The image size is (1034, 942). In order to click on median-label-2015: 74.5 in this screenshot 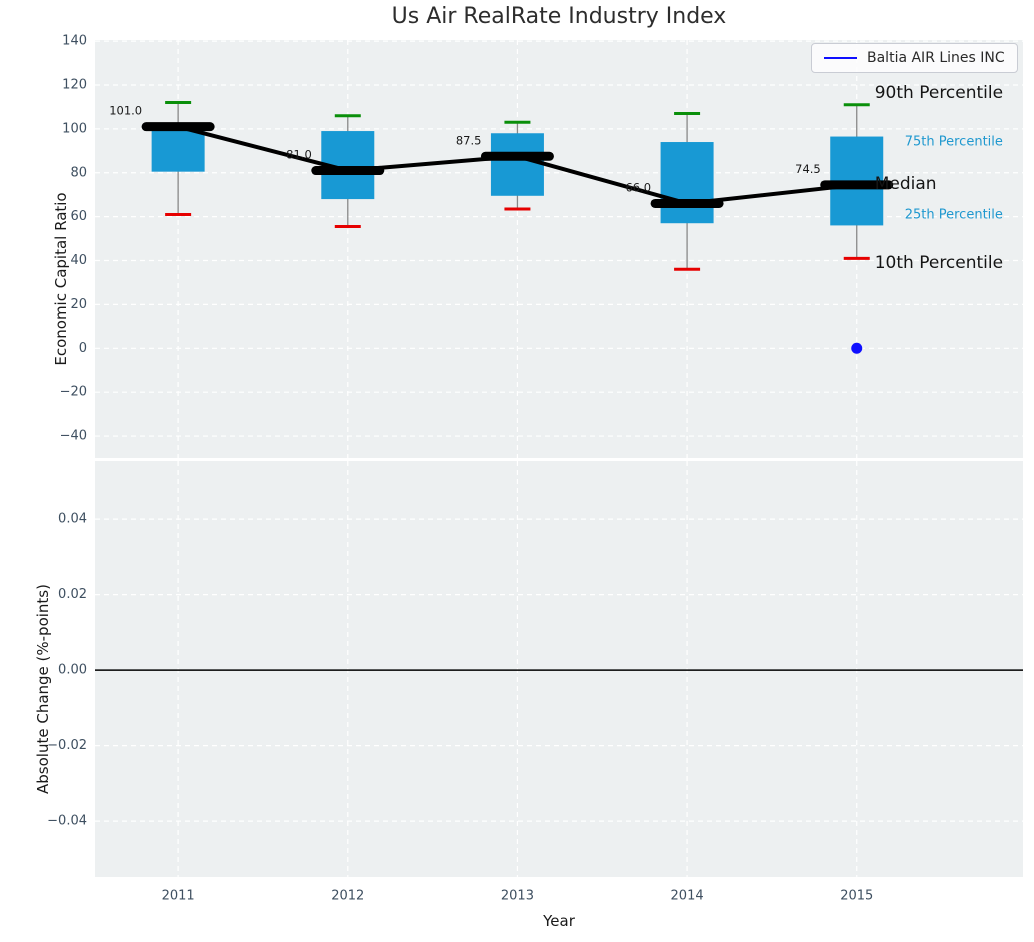, I will do `click(808, 169)`.